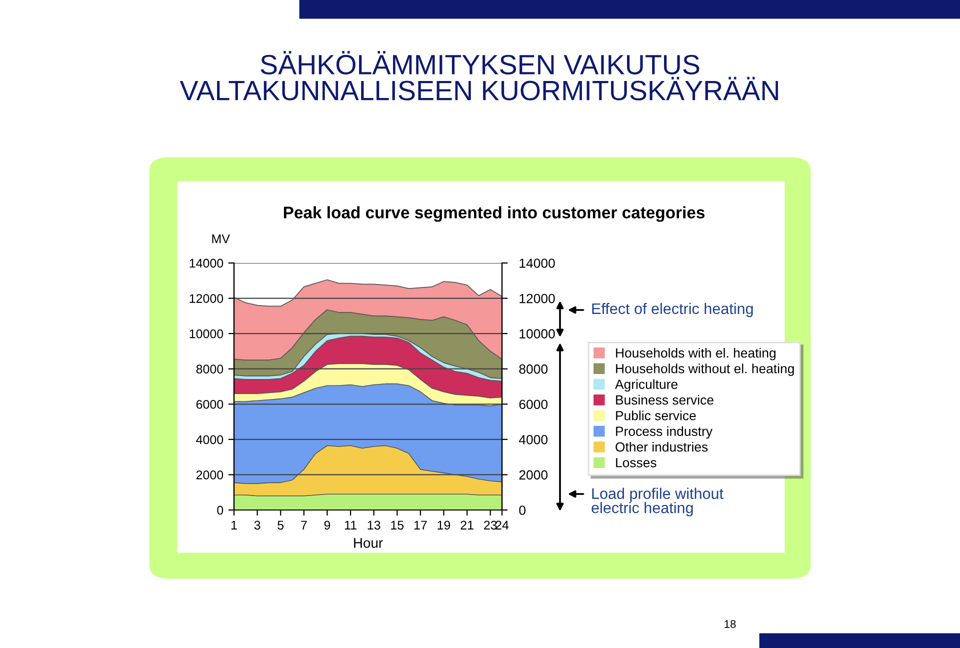  I want to click on legend-label: Agriculture, so click(646, 385).